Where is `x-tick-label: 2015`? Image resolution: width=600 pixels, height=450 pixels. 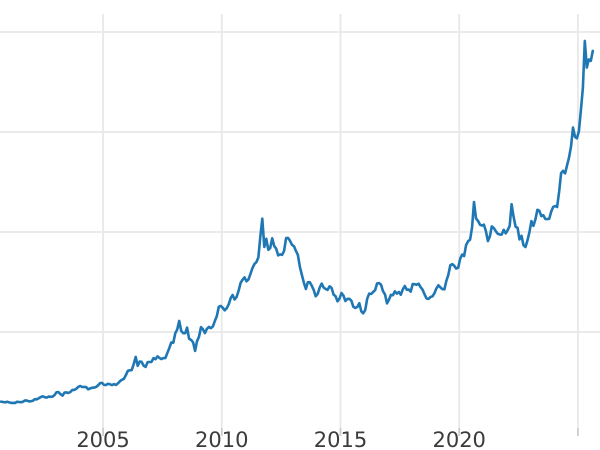 x-tick-label: 2015 is located at coordinates (340, 439).